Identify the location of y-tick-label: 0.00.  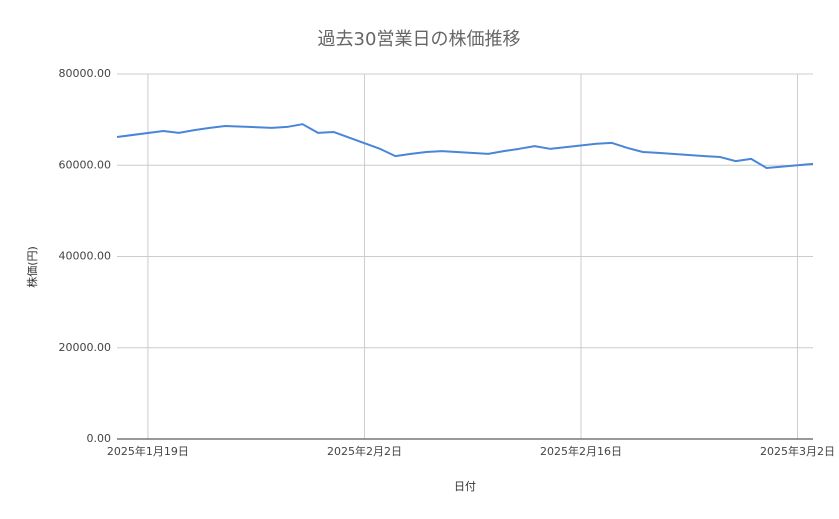
(99, 438).